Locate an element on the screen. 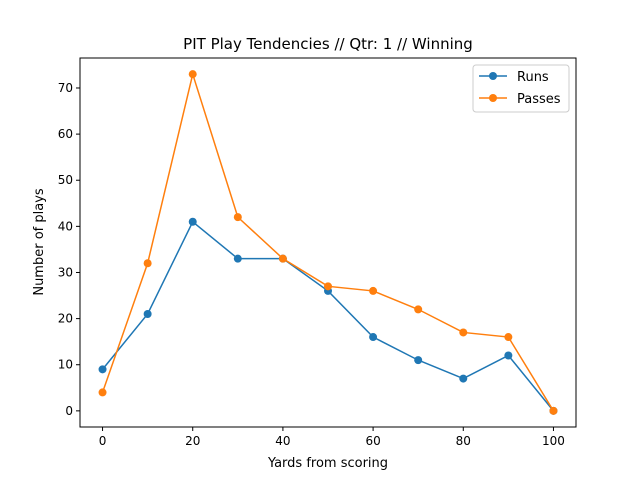 The width and height of the screenshot is (640, 480). x-tick-label: 0 is located at coordinates (103, 441).